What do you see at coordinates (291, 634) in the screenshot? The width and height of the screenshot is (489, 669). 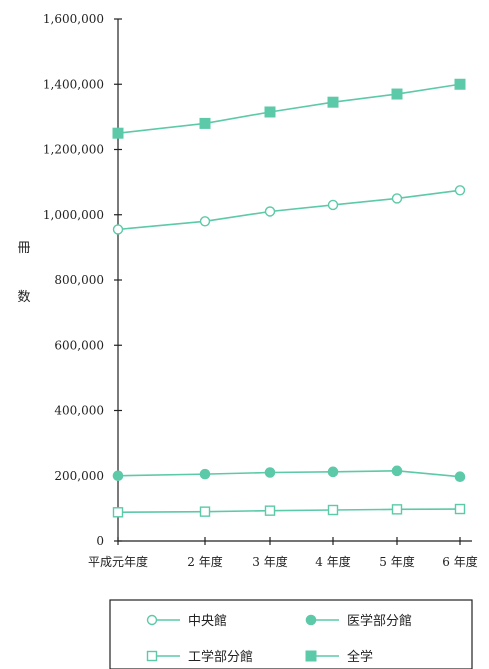 I see `legend-box` at bounding box center [291, 634].